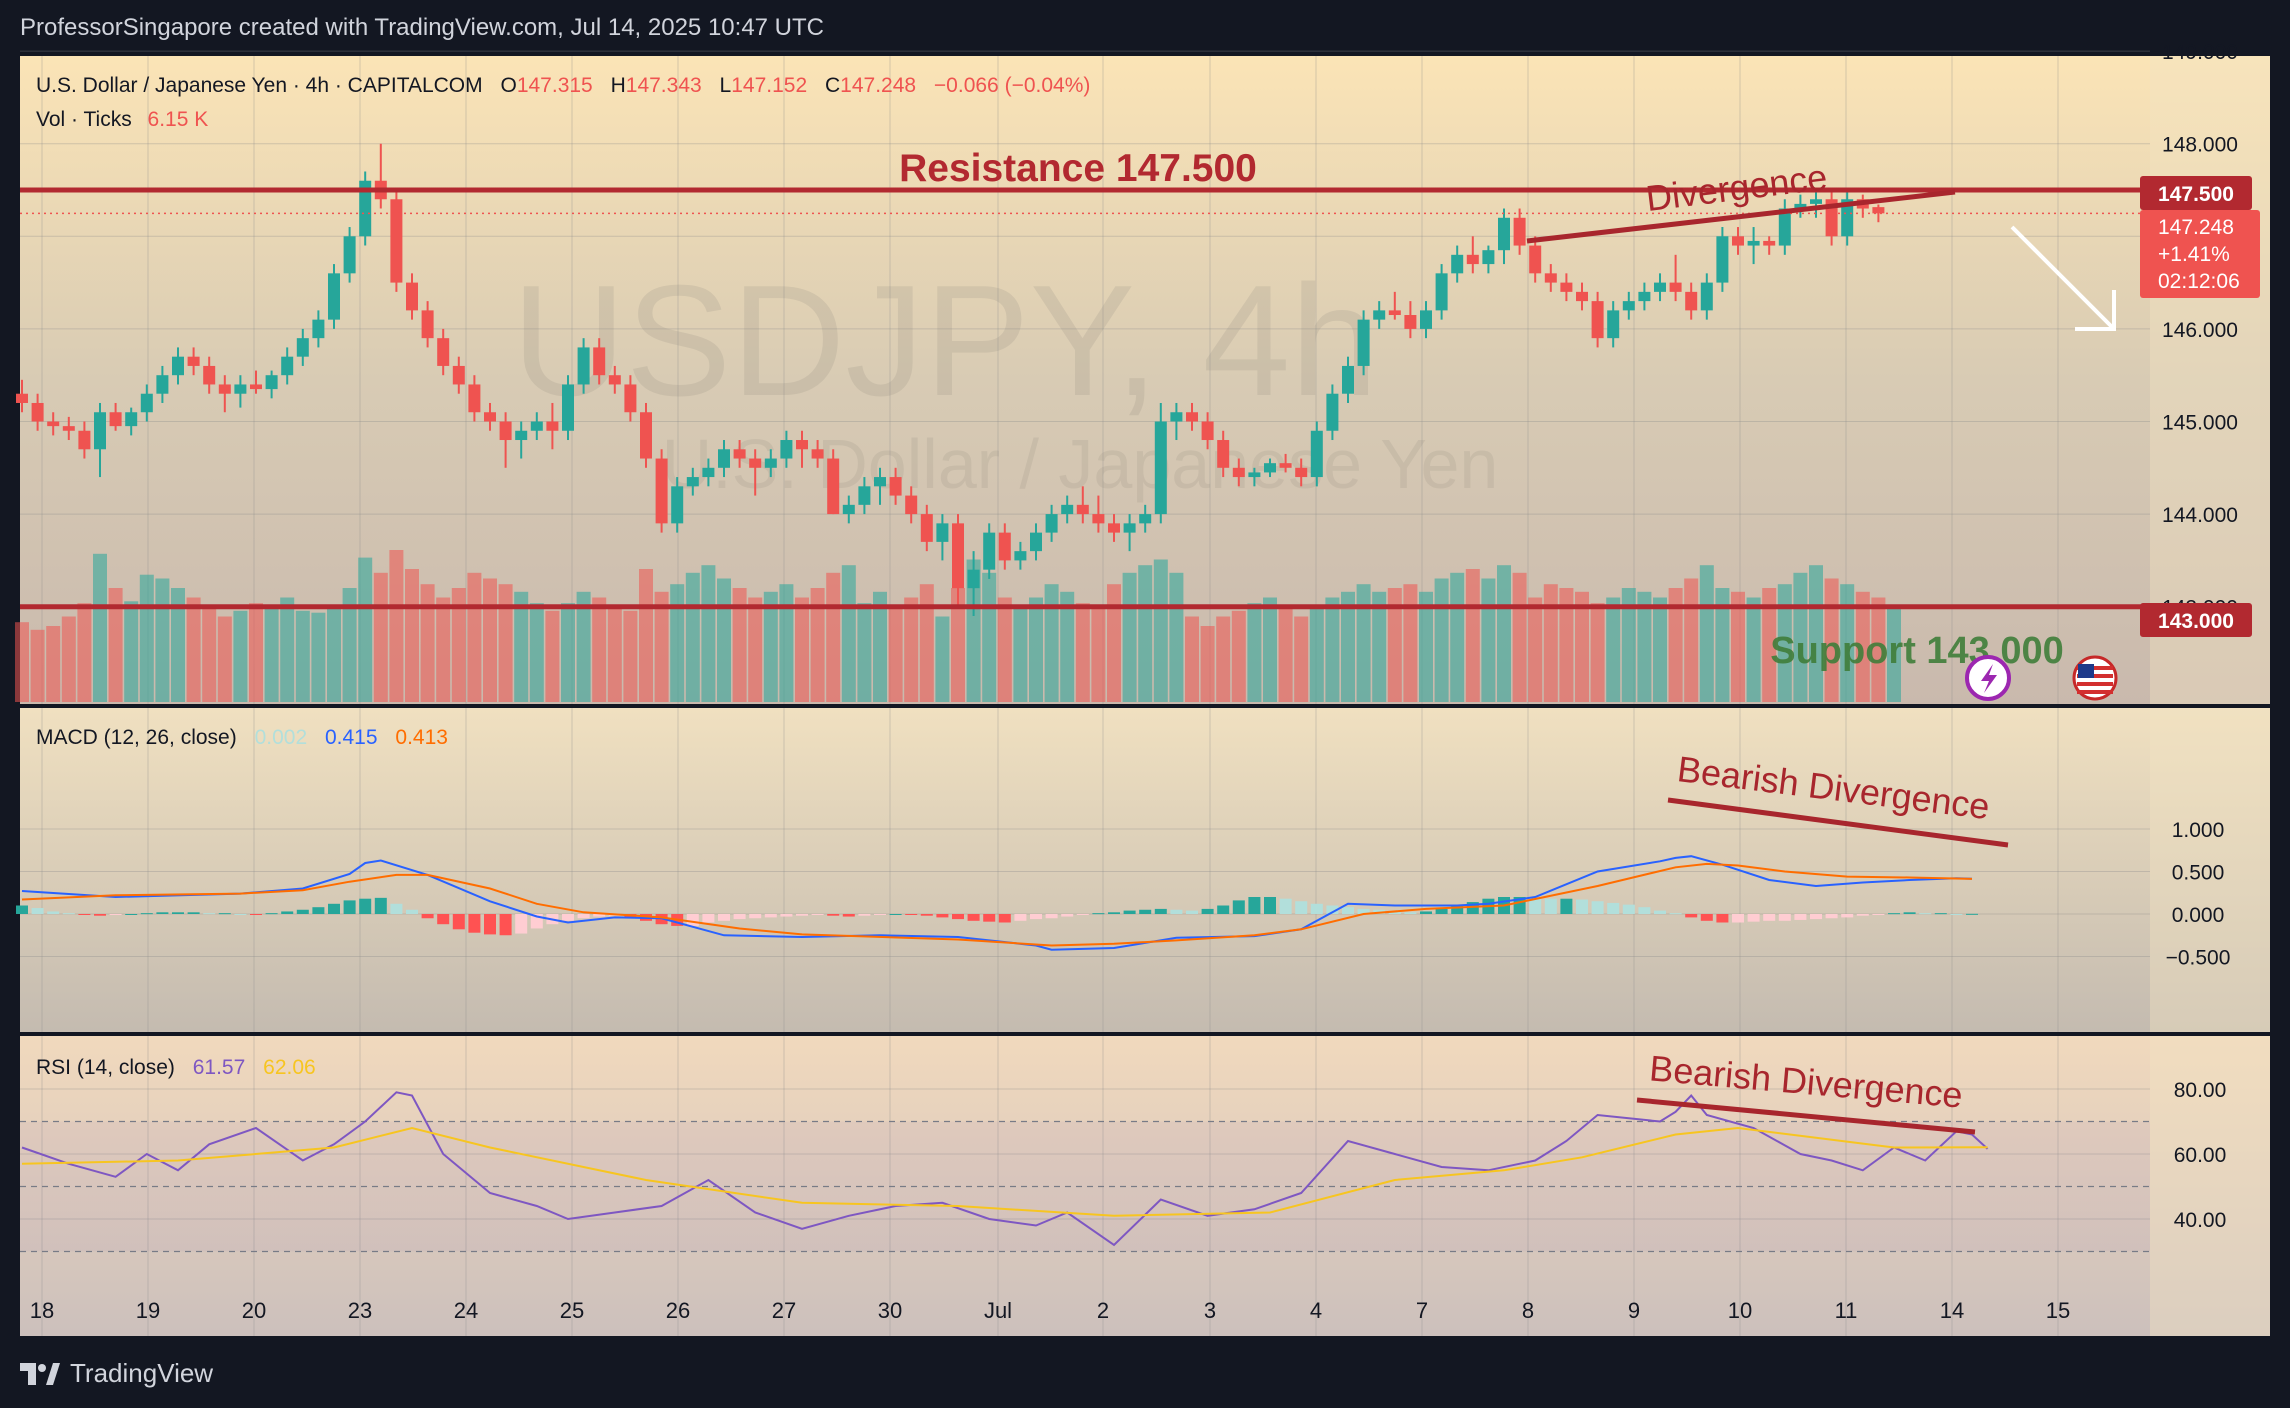 This screenshot has height=1408, width=2290. What do you see at coordinates (136, 737) in the screenshot?
I see `macd-legend-label: MACD (12, 26, close)` at bounding box center [136, 737].